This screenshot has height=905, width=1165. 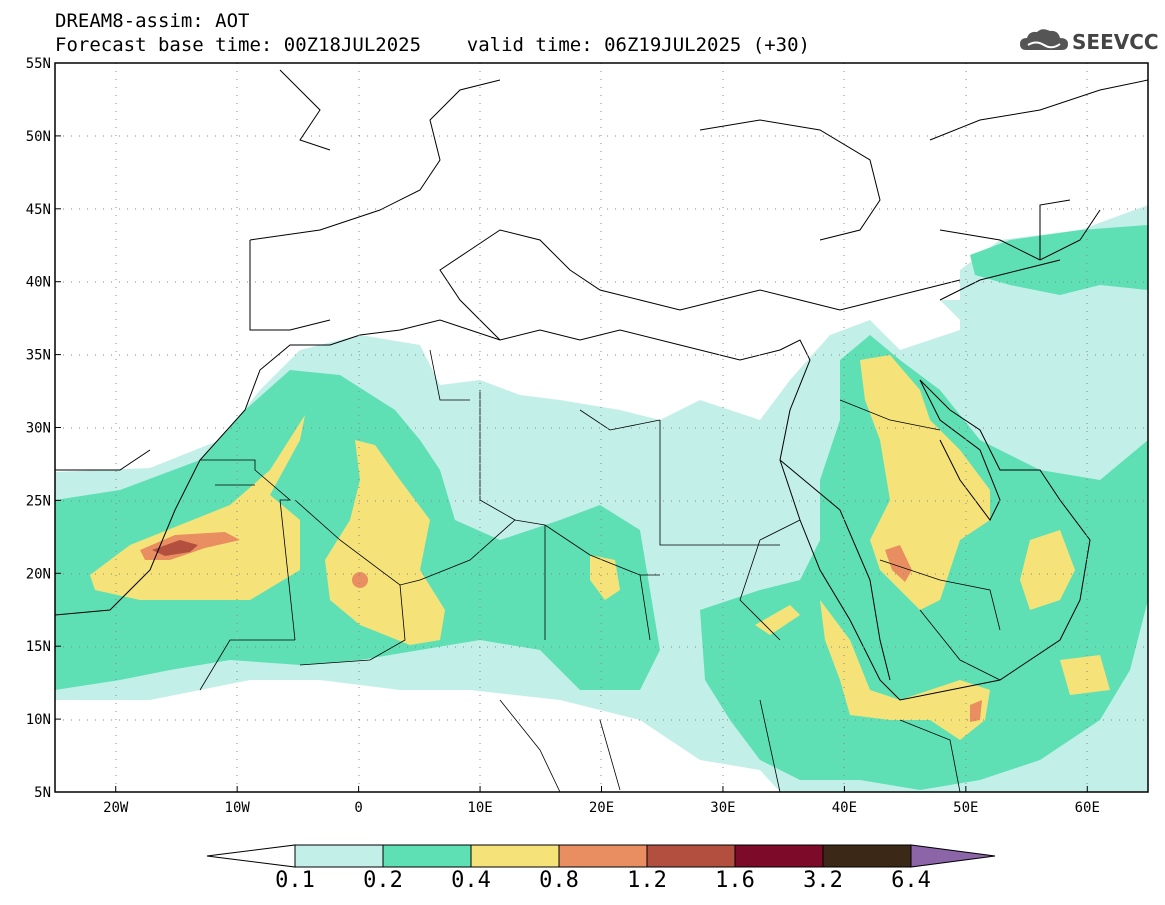 What do you see at coordinates (38, 429) in the screenshot?
I see `lat-label-30N: 30N` at bounding box center [38, 429].